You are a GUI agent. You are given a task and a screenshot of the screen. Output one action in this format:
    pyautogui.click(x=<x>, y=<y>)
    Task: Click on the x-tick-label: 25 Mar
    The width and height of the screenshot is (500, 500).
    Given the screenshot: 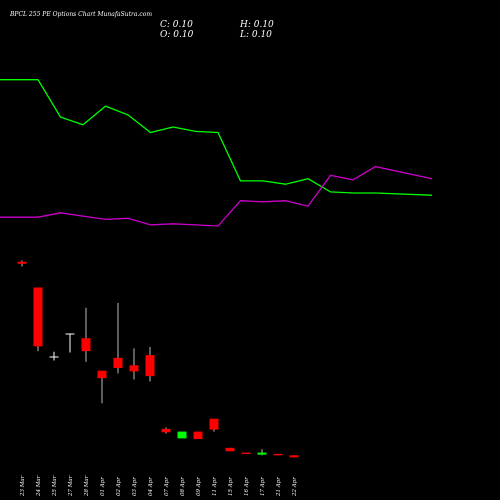 What is the action you would take?
    pyautogui.click(x=55, y=486)
    